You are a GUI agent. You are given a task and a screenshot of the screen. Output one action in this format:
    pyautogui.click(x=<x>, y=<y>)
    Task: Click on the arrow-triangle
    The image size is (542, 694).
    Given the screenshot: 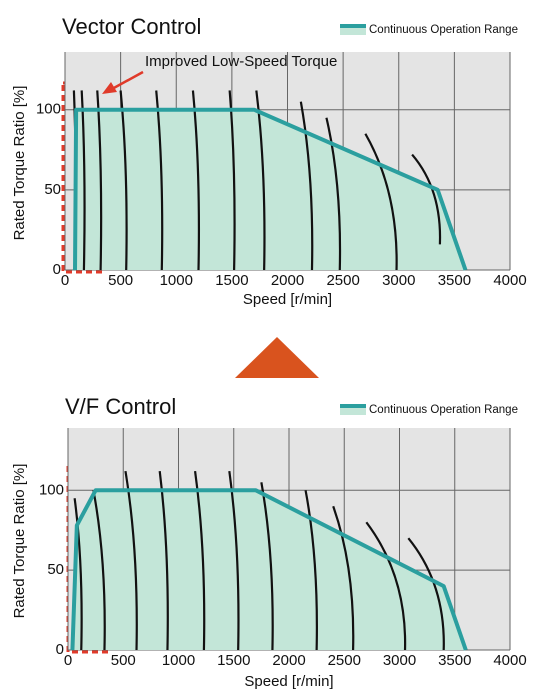 What is the action you would take?
    pyautogui.click(x=277, y=357)
    